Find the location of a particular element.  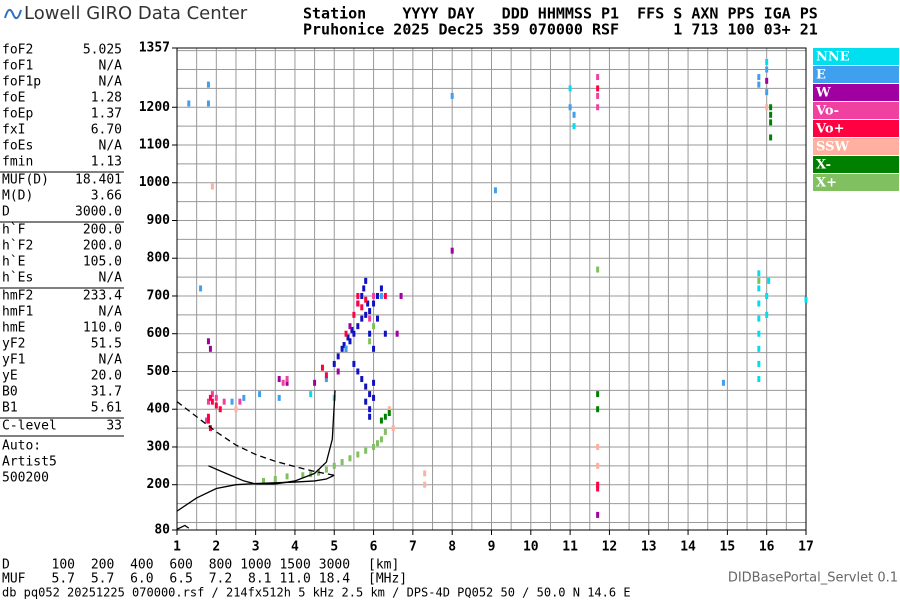

param-value: 1.13 is located at coordinates (106, 162).